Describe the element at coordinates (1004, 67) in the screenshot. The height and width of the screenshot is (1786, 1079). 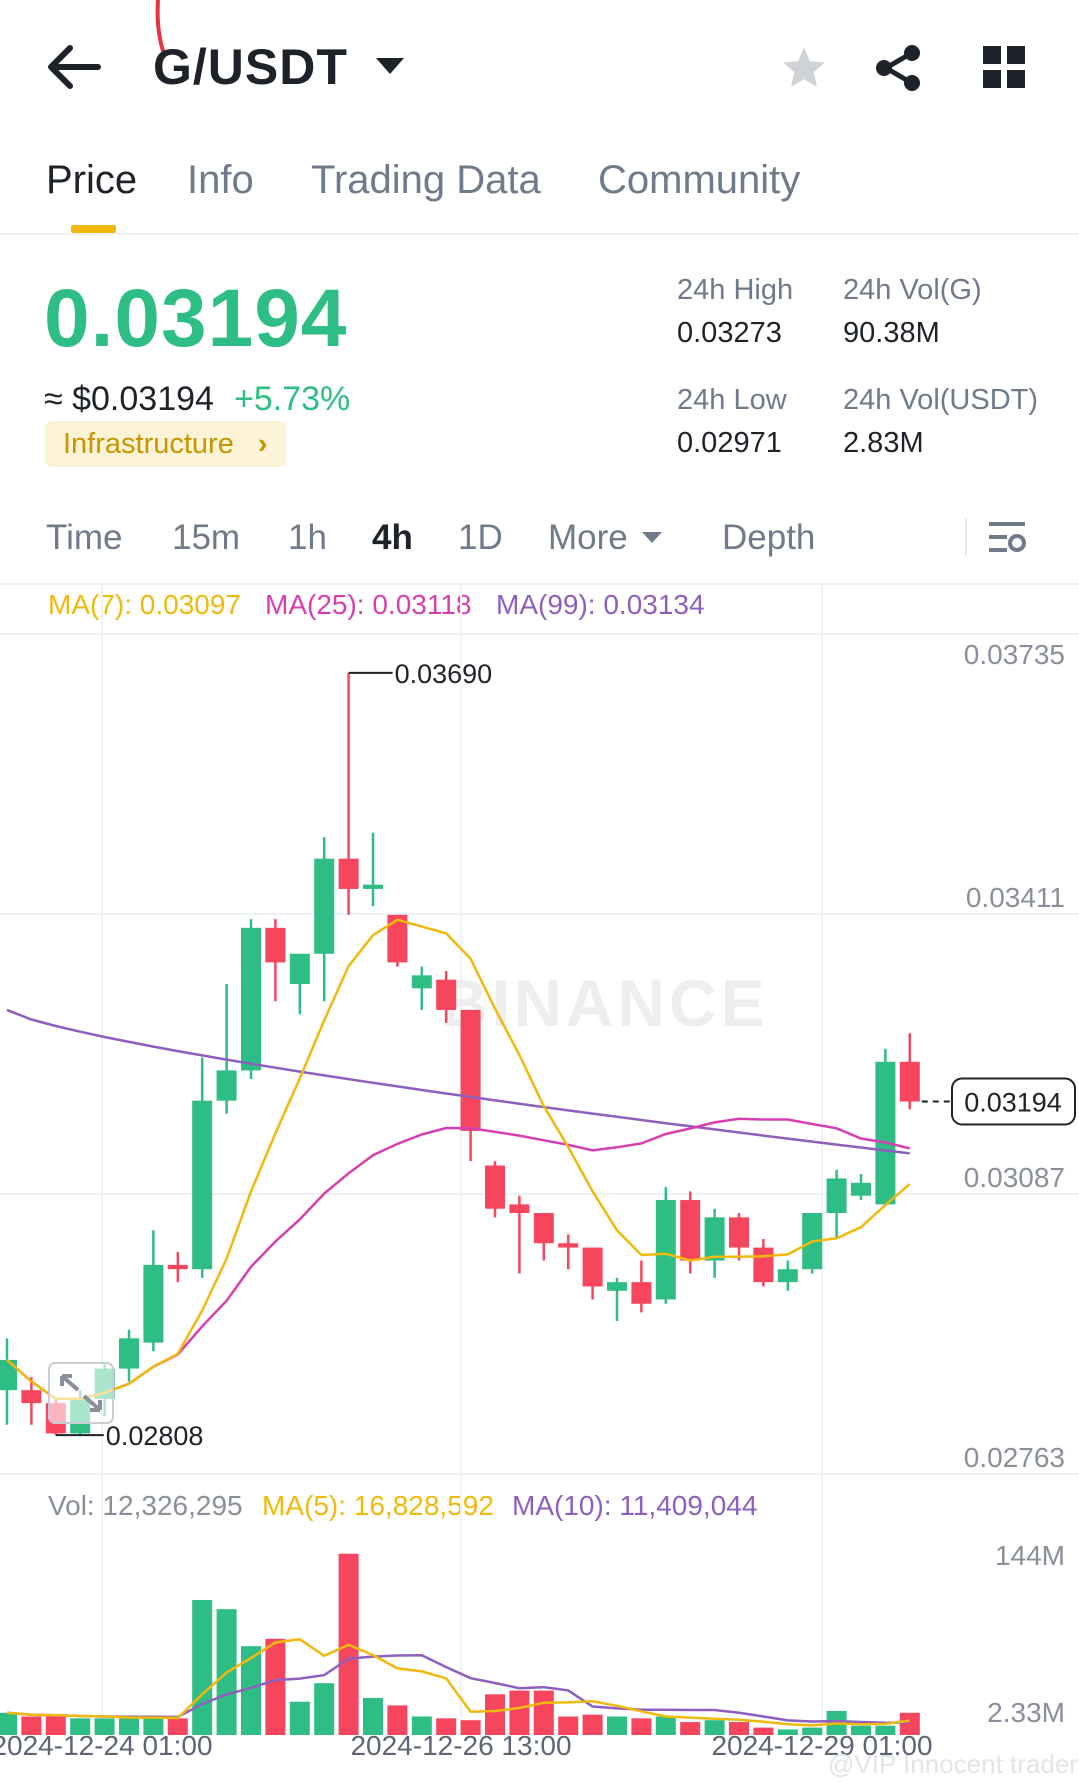
I see `grid-icon` at that location.